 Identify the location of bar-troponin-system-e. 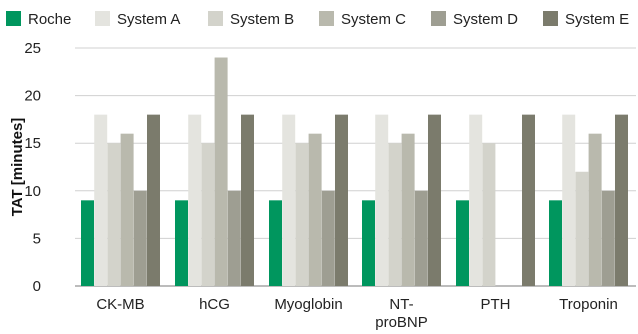
(621, 200).